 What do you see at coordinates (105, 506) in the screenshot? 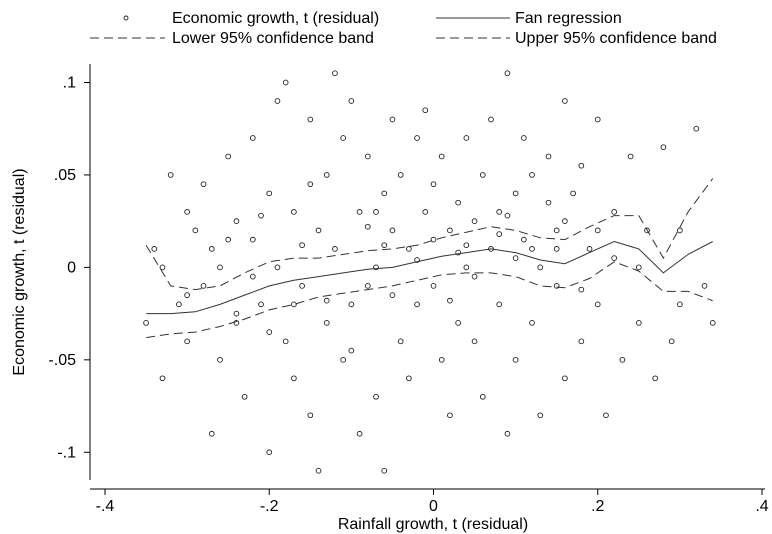
I see `x-tick-label: -.4` at bounding box center [105, 506].